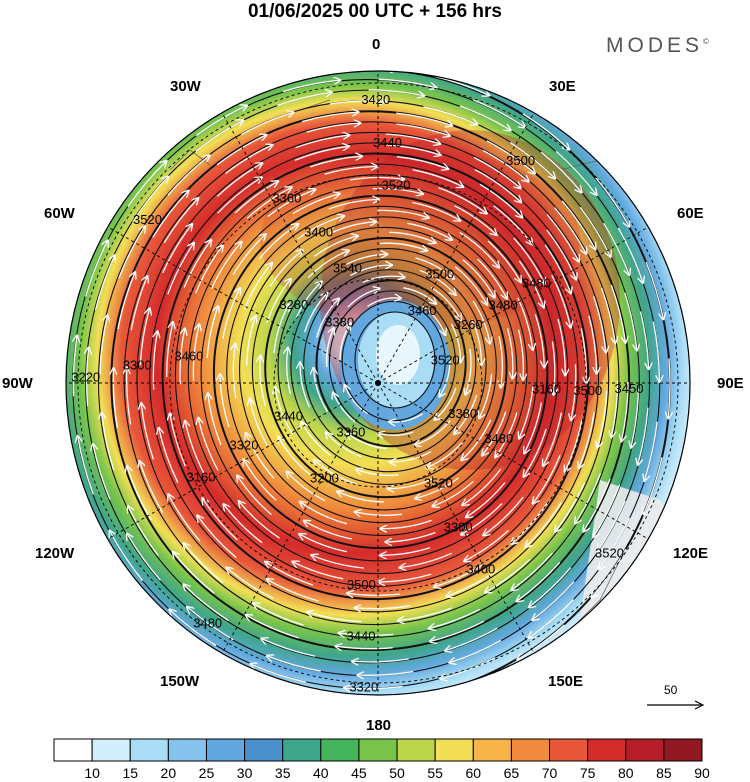 This screenshot has width=750, height=782. I want to click on colorbar-tick-label: 85, so click(664, 773).